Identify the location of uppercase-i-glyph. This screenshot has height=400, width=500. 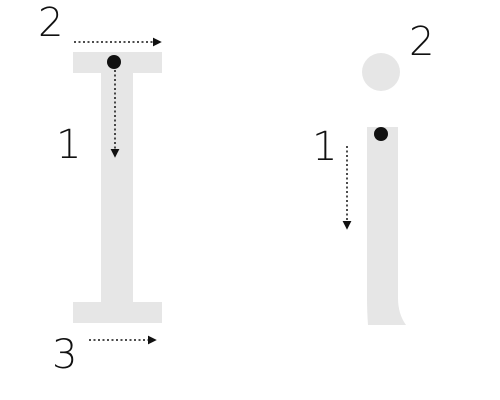
(117, 187).